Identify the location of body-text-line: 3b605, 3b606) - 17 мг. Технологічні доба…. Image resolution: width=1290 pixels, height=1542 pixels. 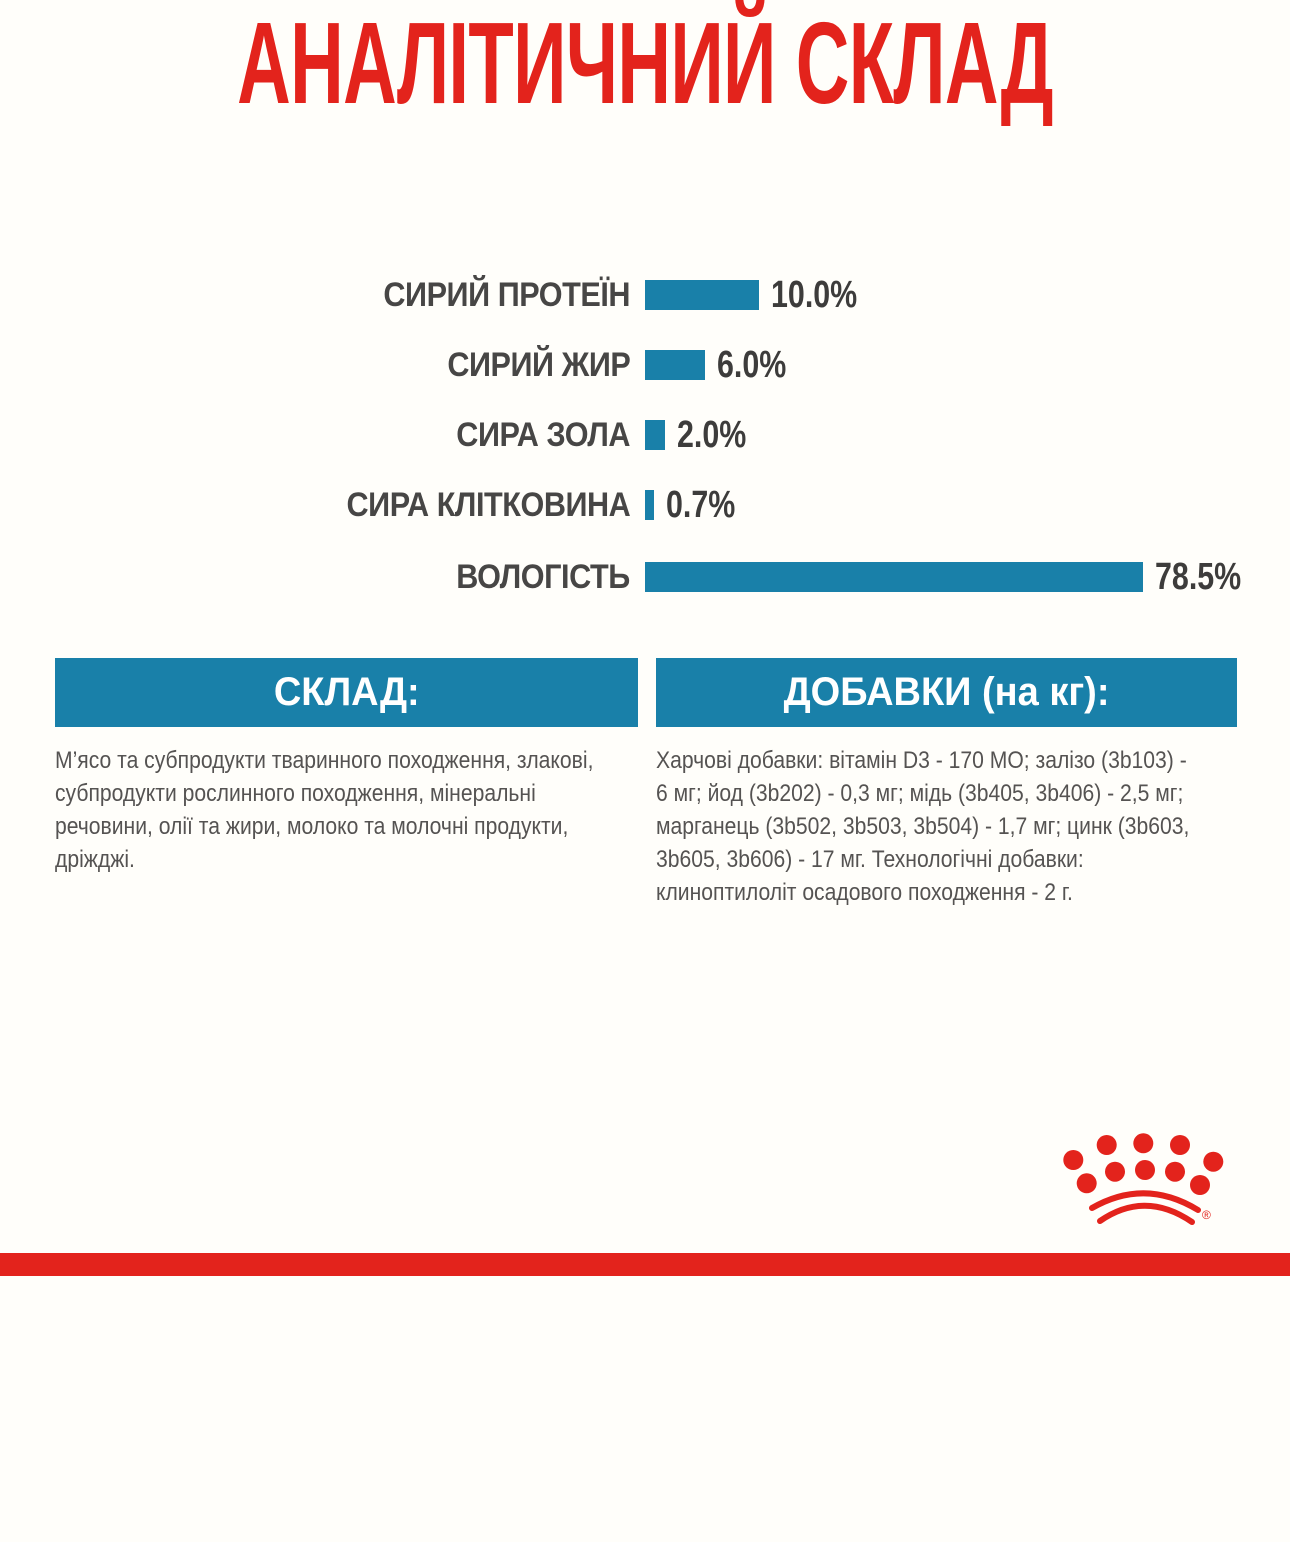
(870, 859).